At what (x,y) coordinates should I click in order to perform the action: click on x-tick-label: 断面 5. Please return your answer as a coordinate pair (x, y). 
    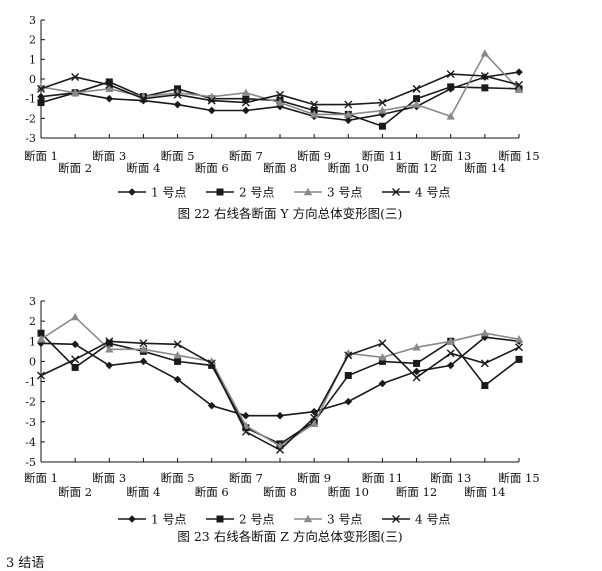
    Looking at the image, I should click on (178, 156).